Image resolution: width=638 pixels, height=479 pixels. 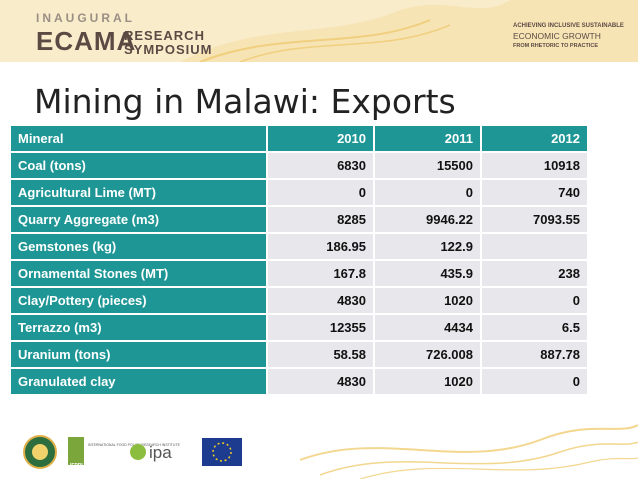 I want to click on slide-title: Mining in Malawi: Exports, so click(x=245, y=101).